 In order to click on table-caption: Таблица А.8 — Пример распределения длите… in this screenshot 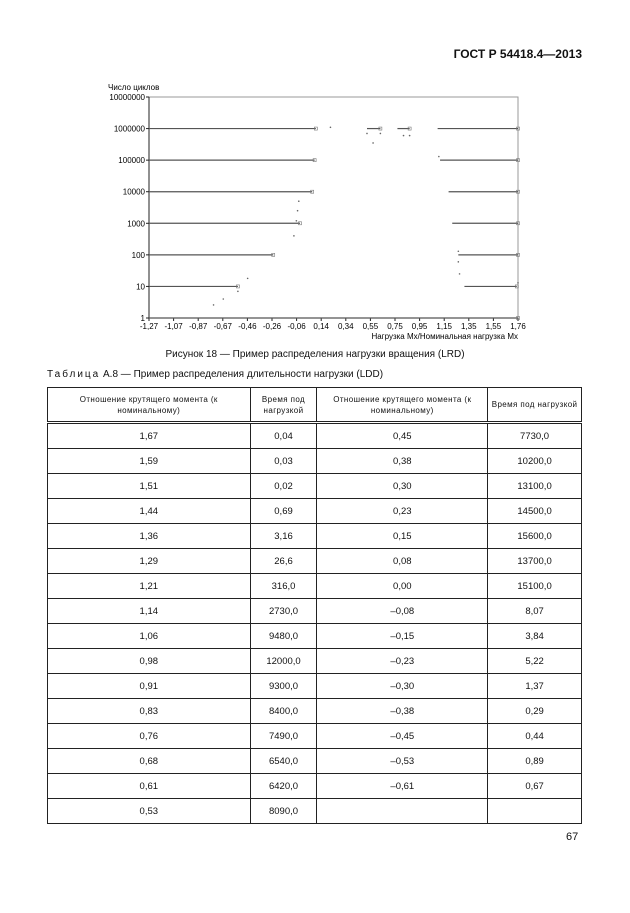, I will do `click(215, 374)`.